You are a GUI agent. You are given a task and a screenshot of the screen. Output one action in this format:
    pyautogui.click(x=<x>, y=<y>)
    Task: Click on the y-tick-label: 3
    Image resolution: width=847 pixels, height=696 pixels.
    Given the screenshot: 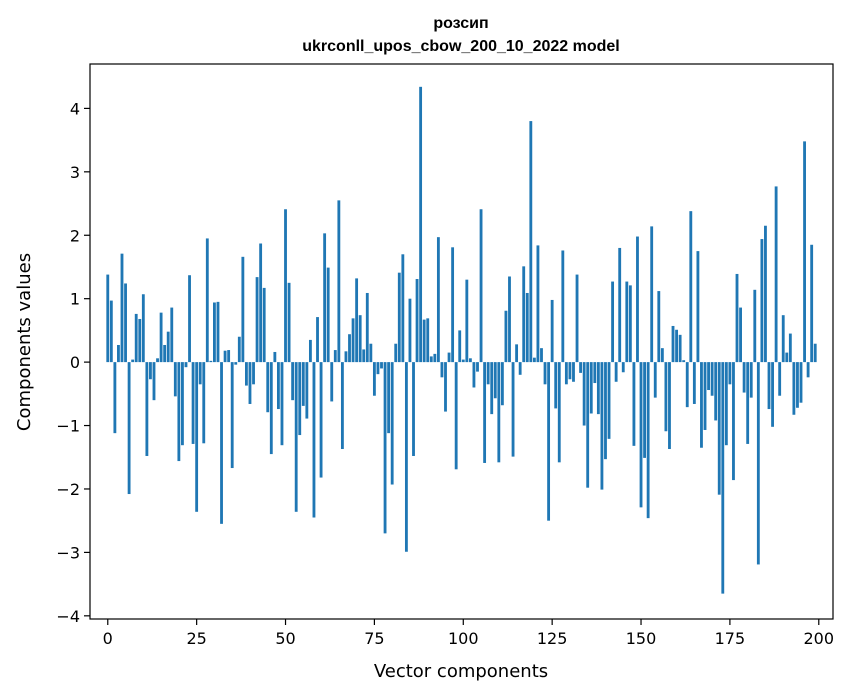 What is the action you would take?
    pyautogui.click(x=75, y=172)
    